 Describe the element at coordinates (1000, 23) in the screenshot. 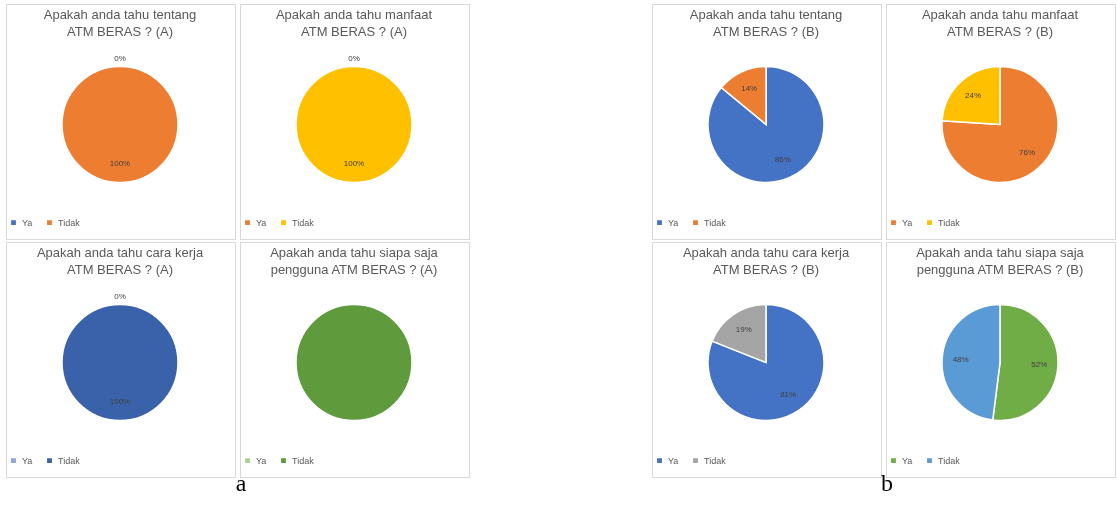

I see `chart-title: Apakah anda tahu manfaat ATM BERAS ? (B)` at that location.